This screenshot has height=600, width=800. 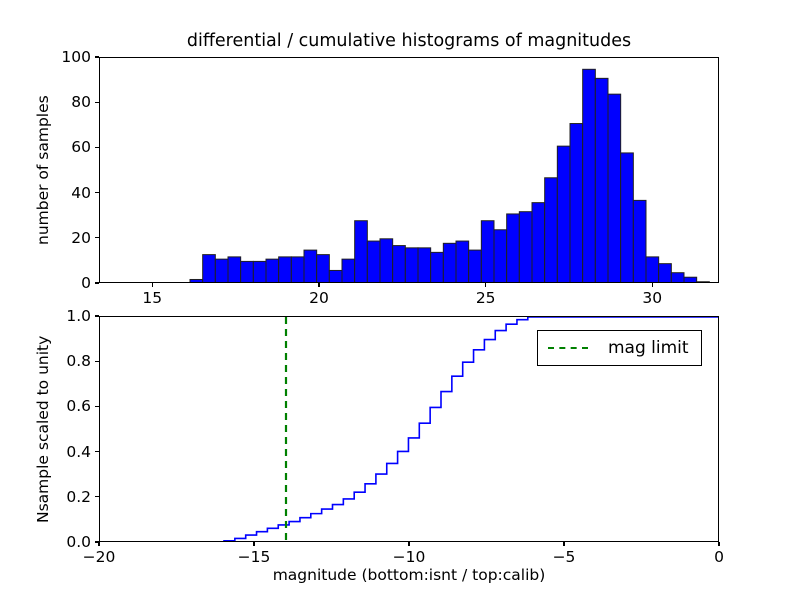 I want to click on top-panel-xtick-label: 20, so click(x=319, y=298).